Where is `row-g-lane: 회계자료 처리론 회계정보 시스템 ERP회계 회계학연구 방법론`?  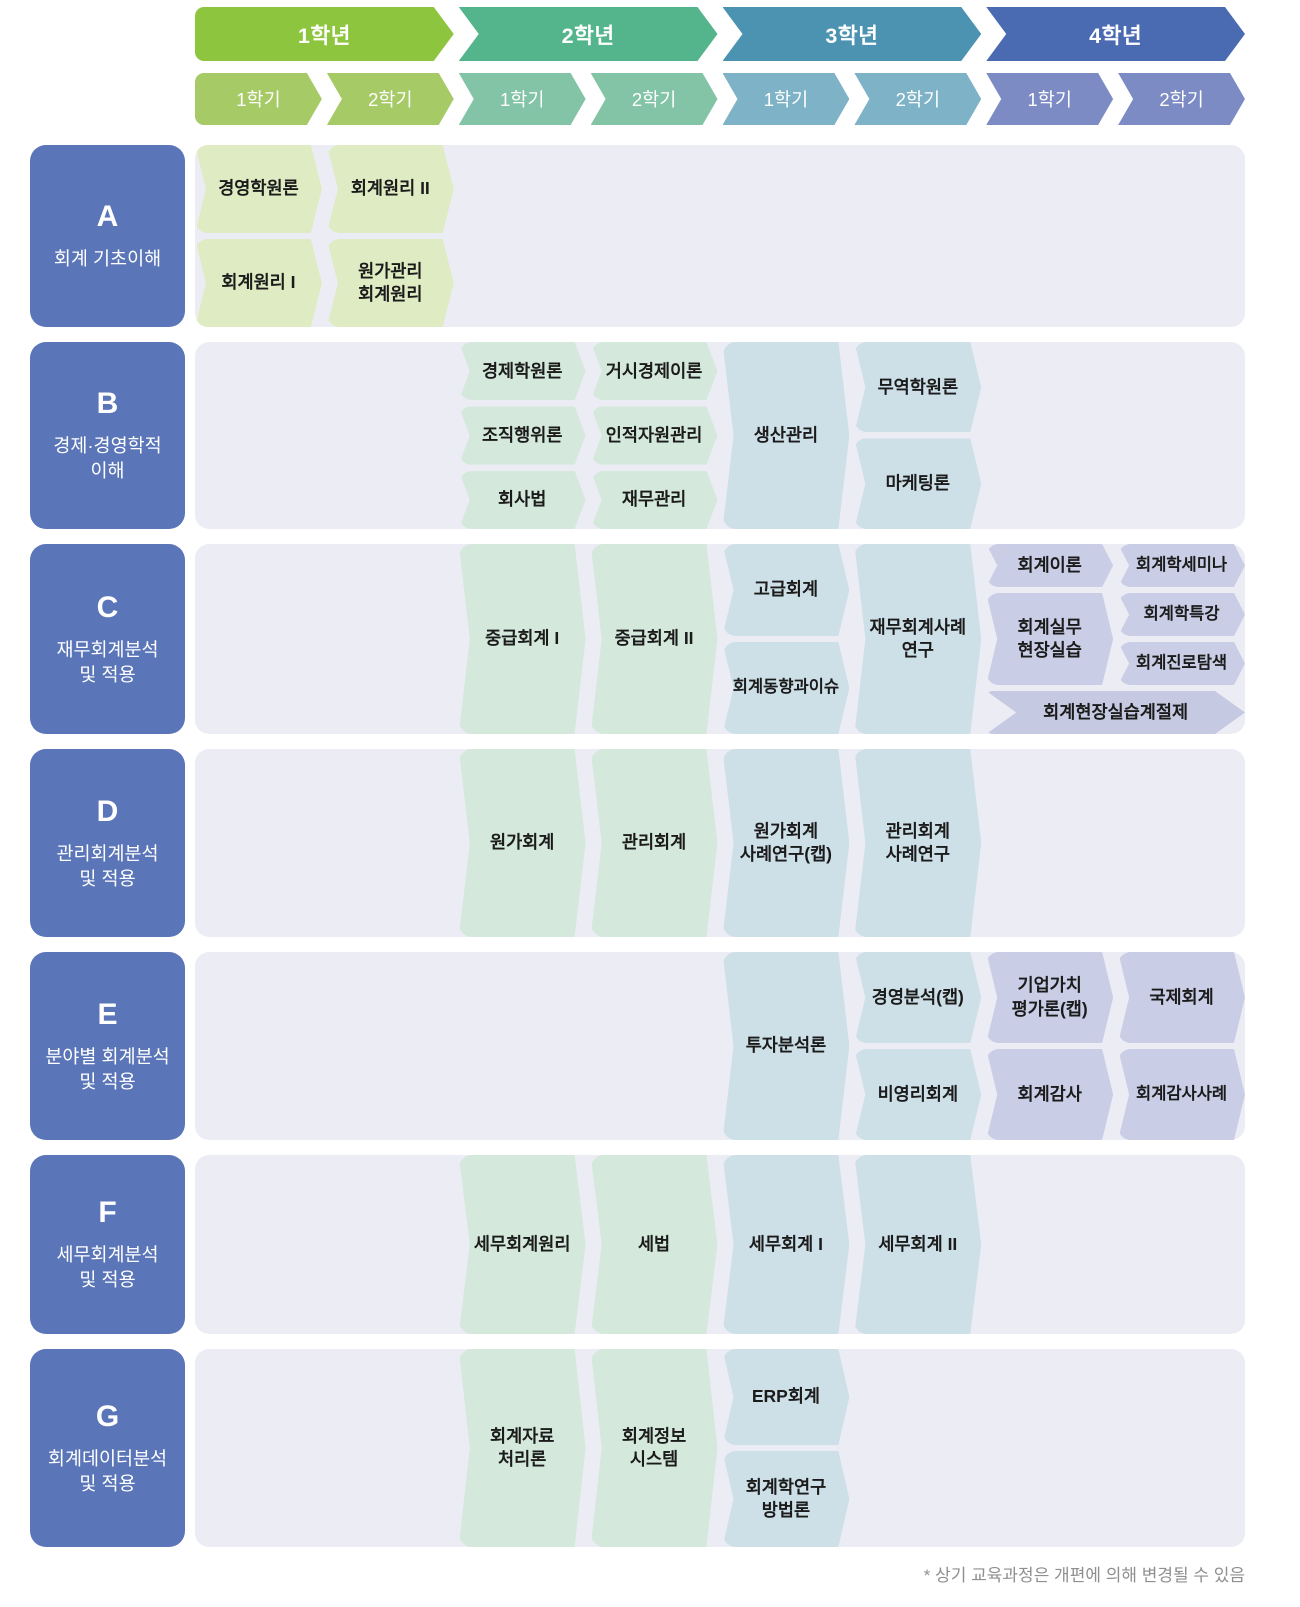 row-g-lane: 회계자료 처리론 회계정보 시스템 ERP회계 회계학연구 방법론 is located at coordinates (720, 1448).